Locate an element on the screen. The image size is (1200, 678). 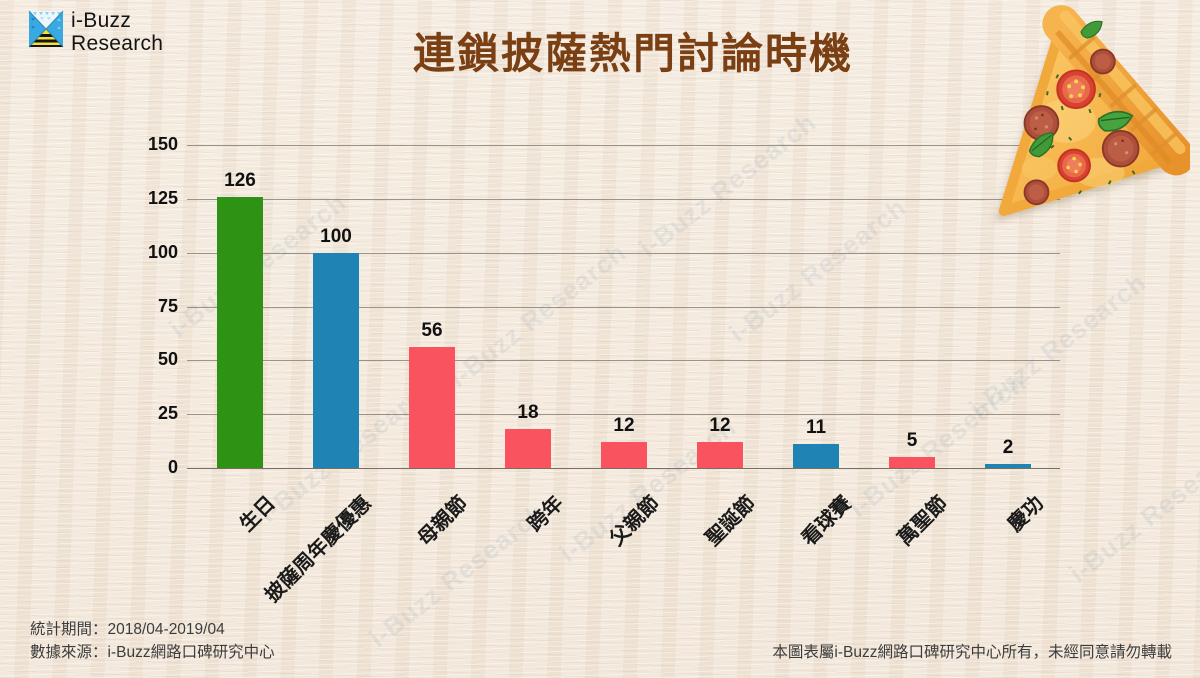
bar-value-label: 2 is located at coordinates (1008, 447).